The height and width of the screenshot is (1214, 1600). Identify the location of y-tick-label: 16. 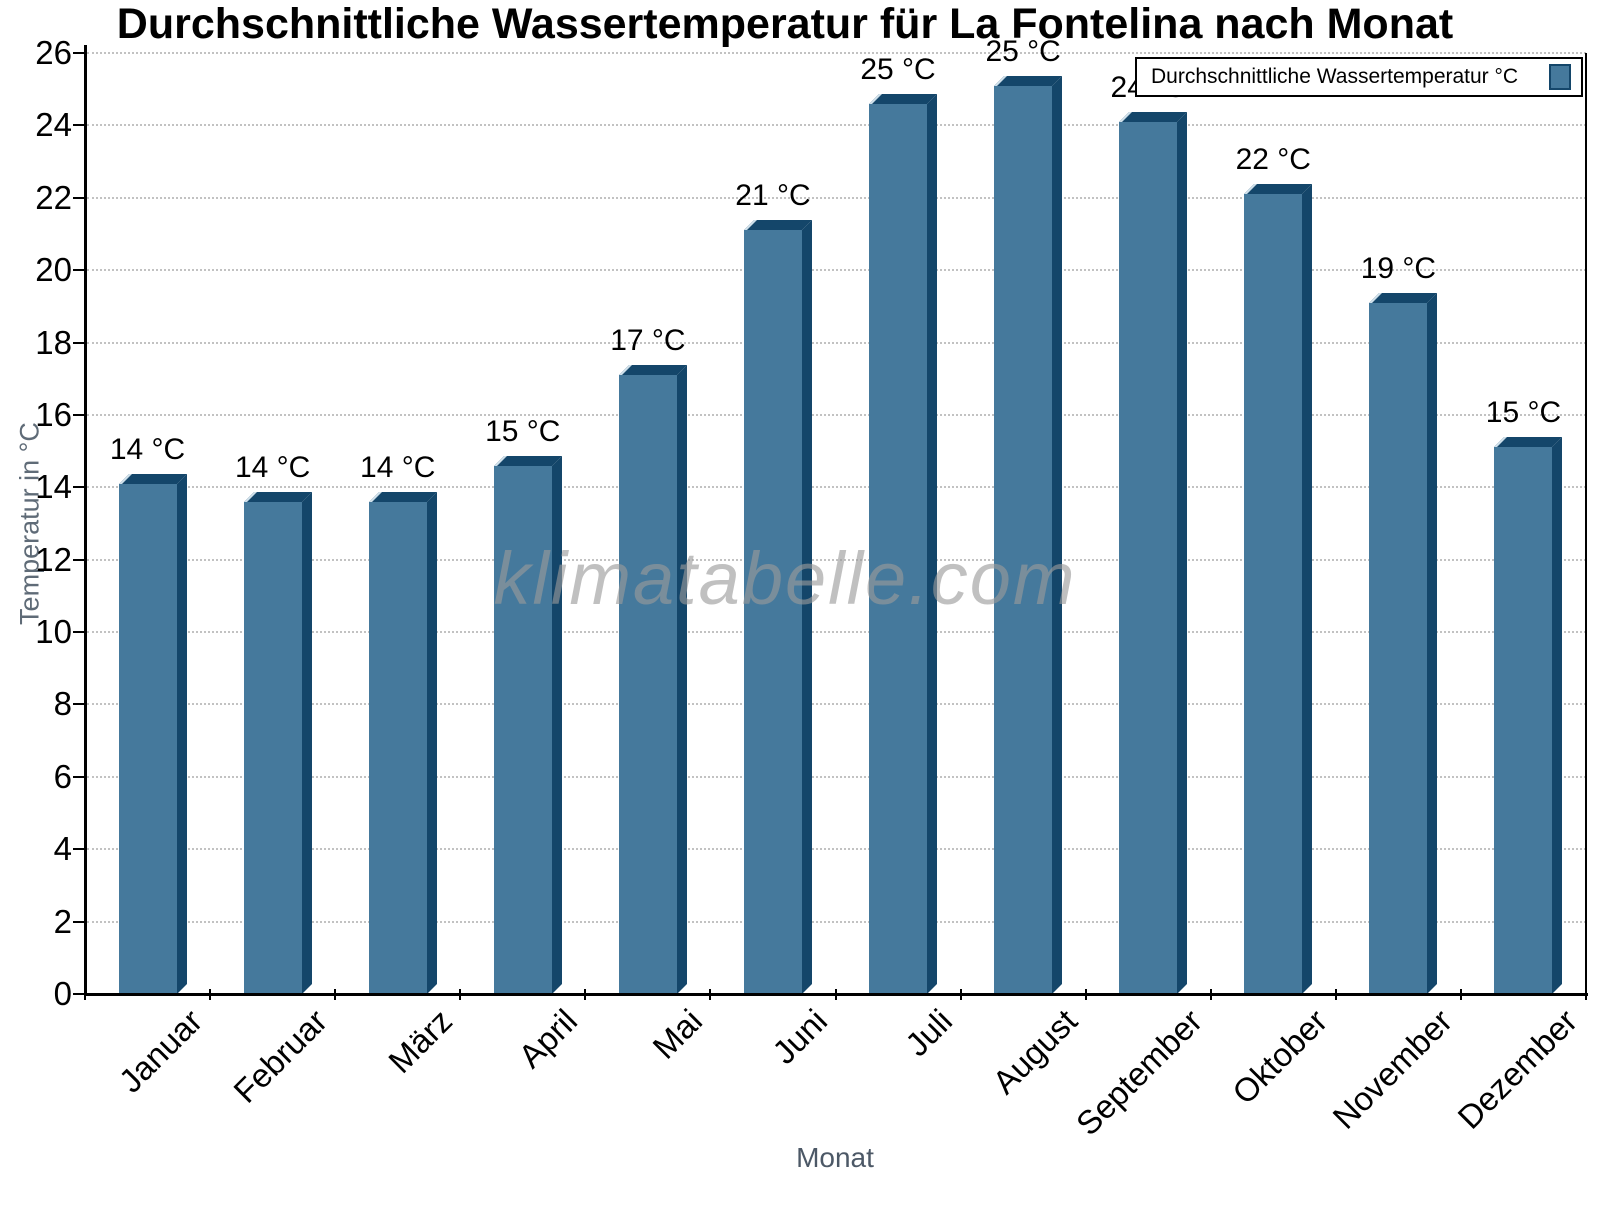
(53, 414).